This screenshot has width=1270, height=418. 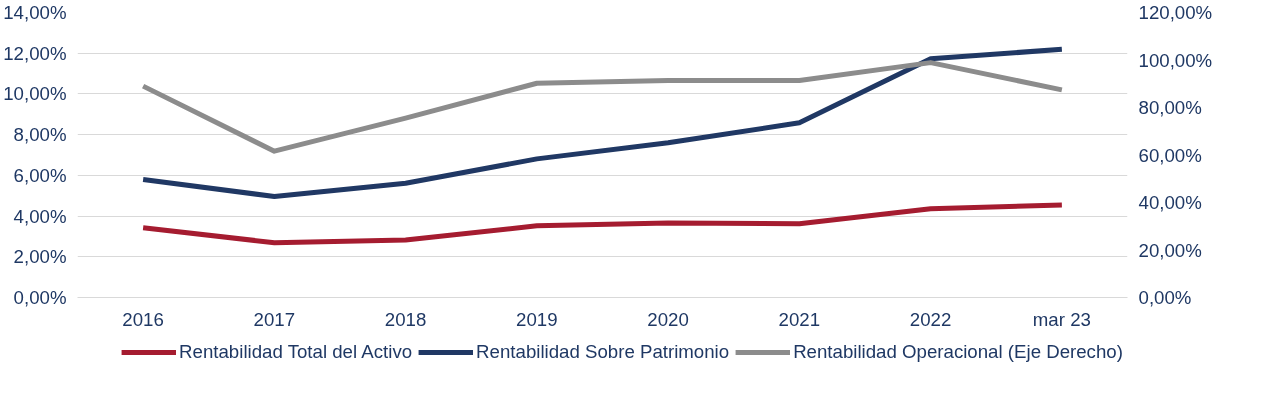 I want to click on legend-label: Rentabilidad Total del Activo, so click(x=296, y=352).